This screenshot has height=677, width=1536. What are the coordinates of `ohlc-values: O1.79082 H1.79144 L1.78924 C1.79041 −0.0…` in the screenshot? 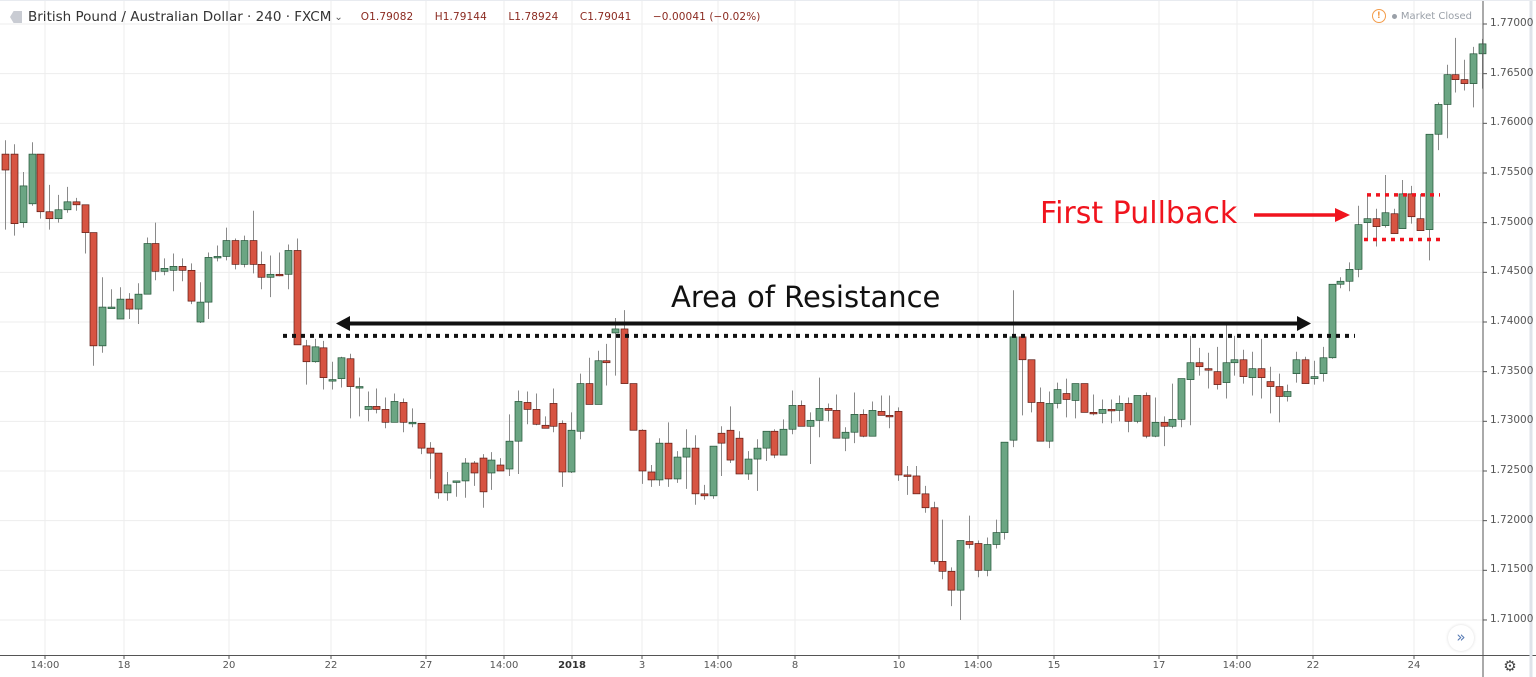 It's located at (565, 17).